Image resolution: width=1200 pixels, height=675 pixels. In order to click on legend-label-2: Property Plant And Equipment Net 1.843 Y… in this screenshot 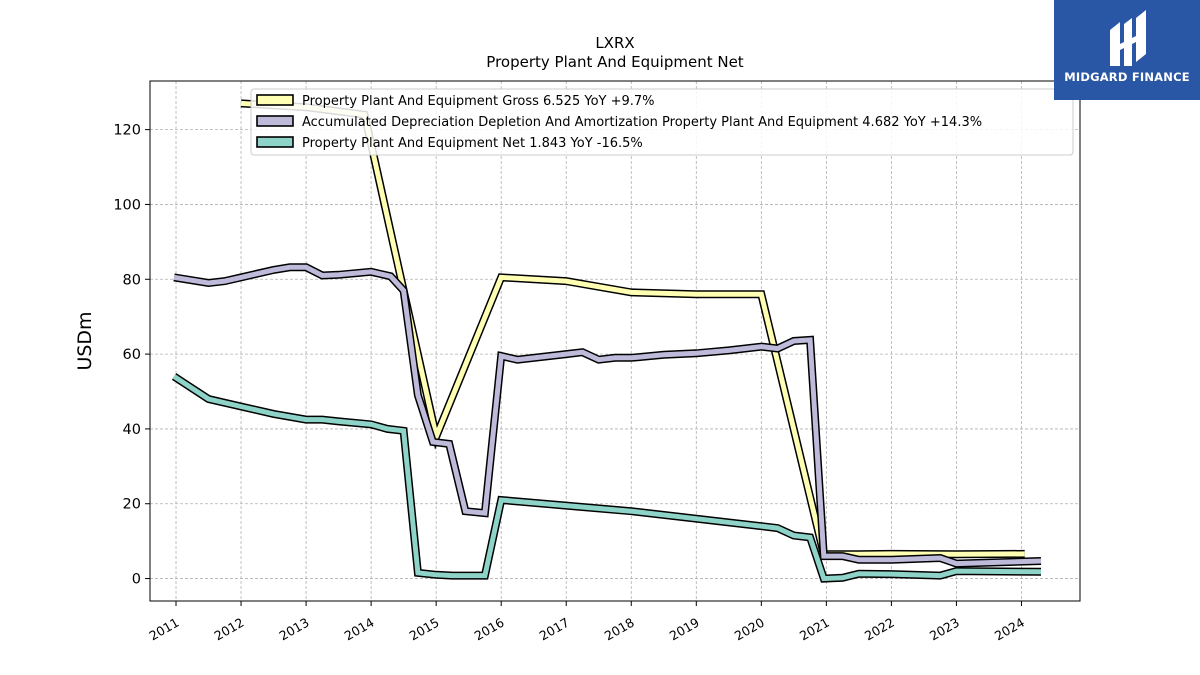, I will do `click(472, 143)`.